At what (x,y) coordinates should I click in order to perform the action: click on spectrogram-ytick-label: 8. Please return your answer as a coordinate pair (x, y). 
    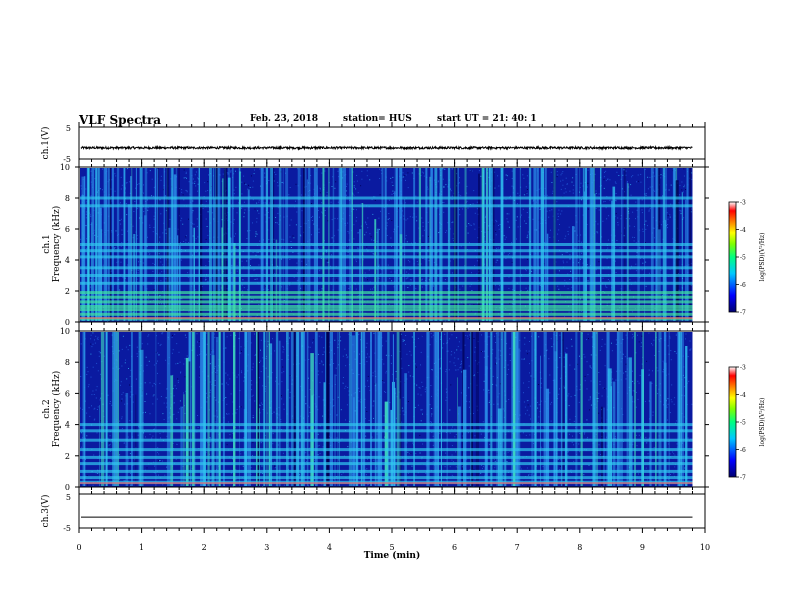
    Looking at the image, I should click on (67, 362).